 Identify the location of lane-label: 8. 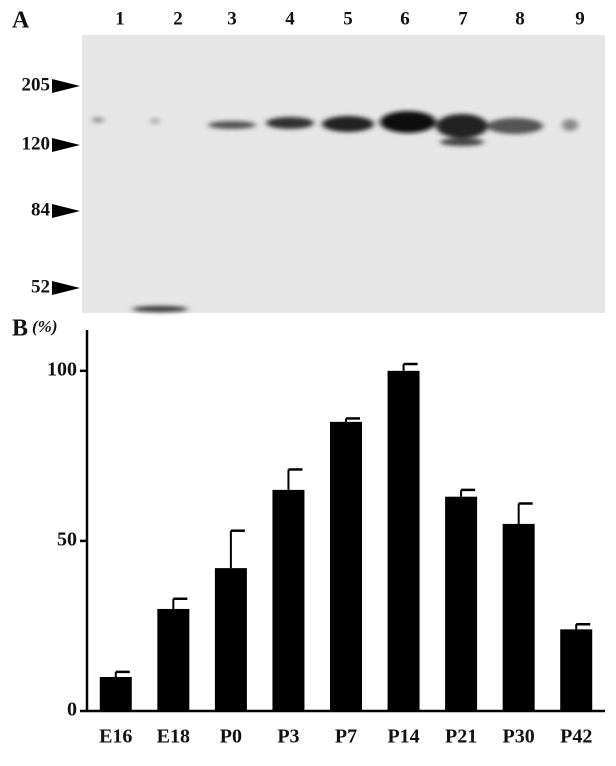
(520, 18).